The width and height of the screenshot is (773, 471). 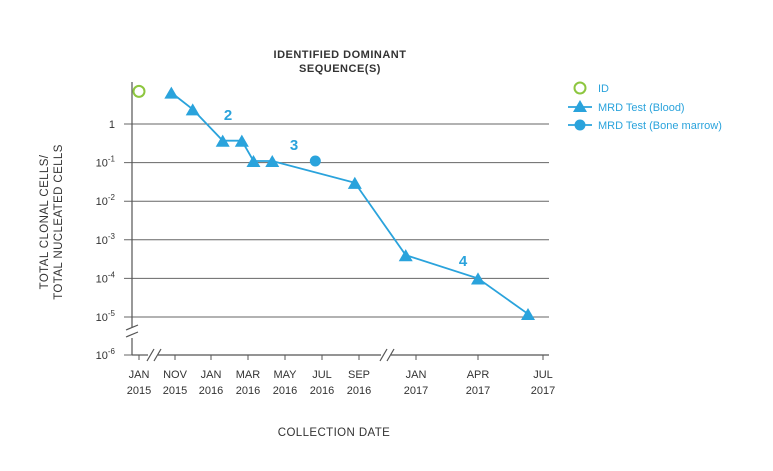 What do you see at coordinates (641, 108) in the screenshot?
I see `legend-label: MRD Test (Blood)` at bounding box center [641, 108].